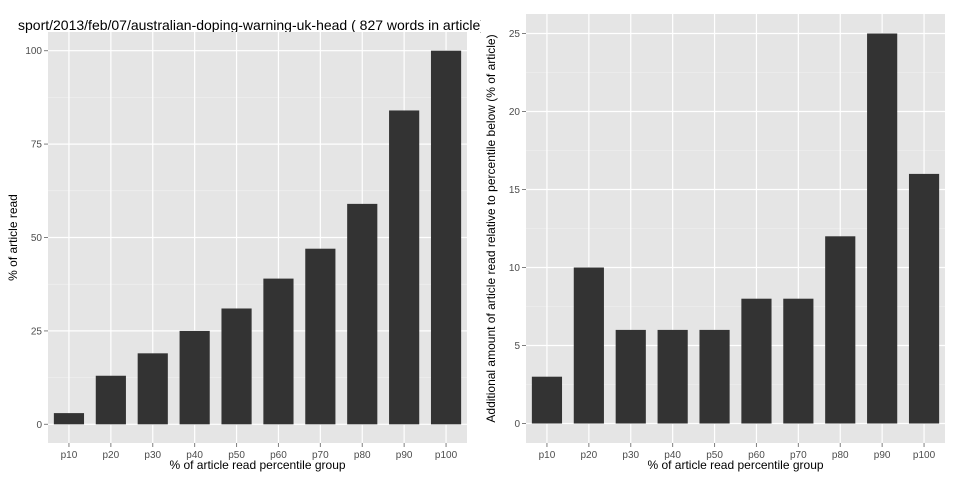 This screenshot has height=480, width=960. Describe the element at coordinates (547, 455) in the screenshot. I see `right-x-tick-label: p10` at that location.